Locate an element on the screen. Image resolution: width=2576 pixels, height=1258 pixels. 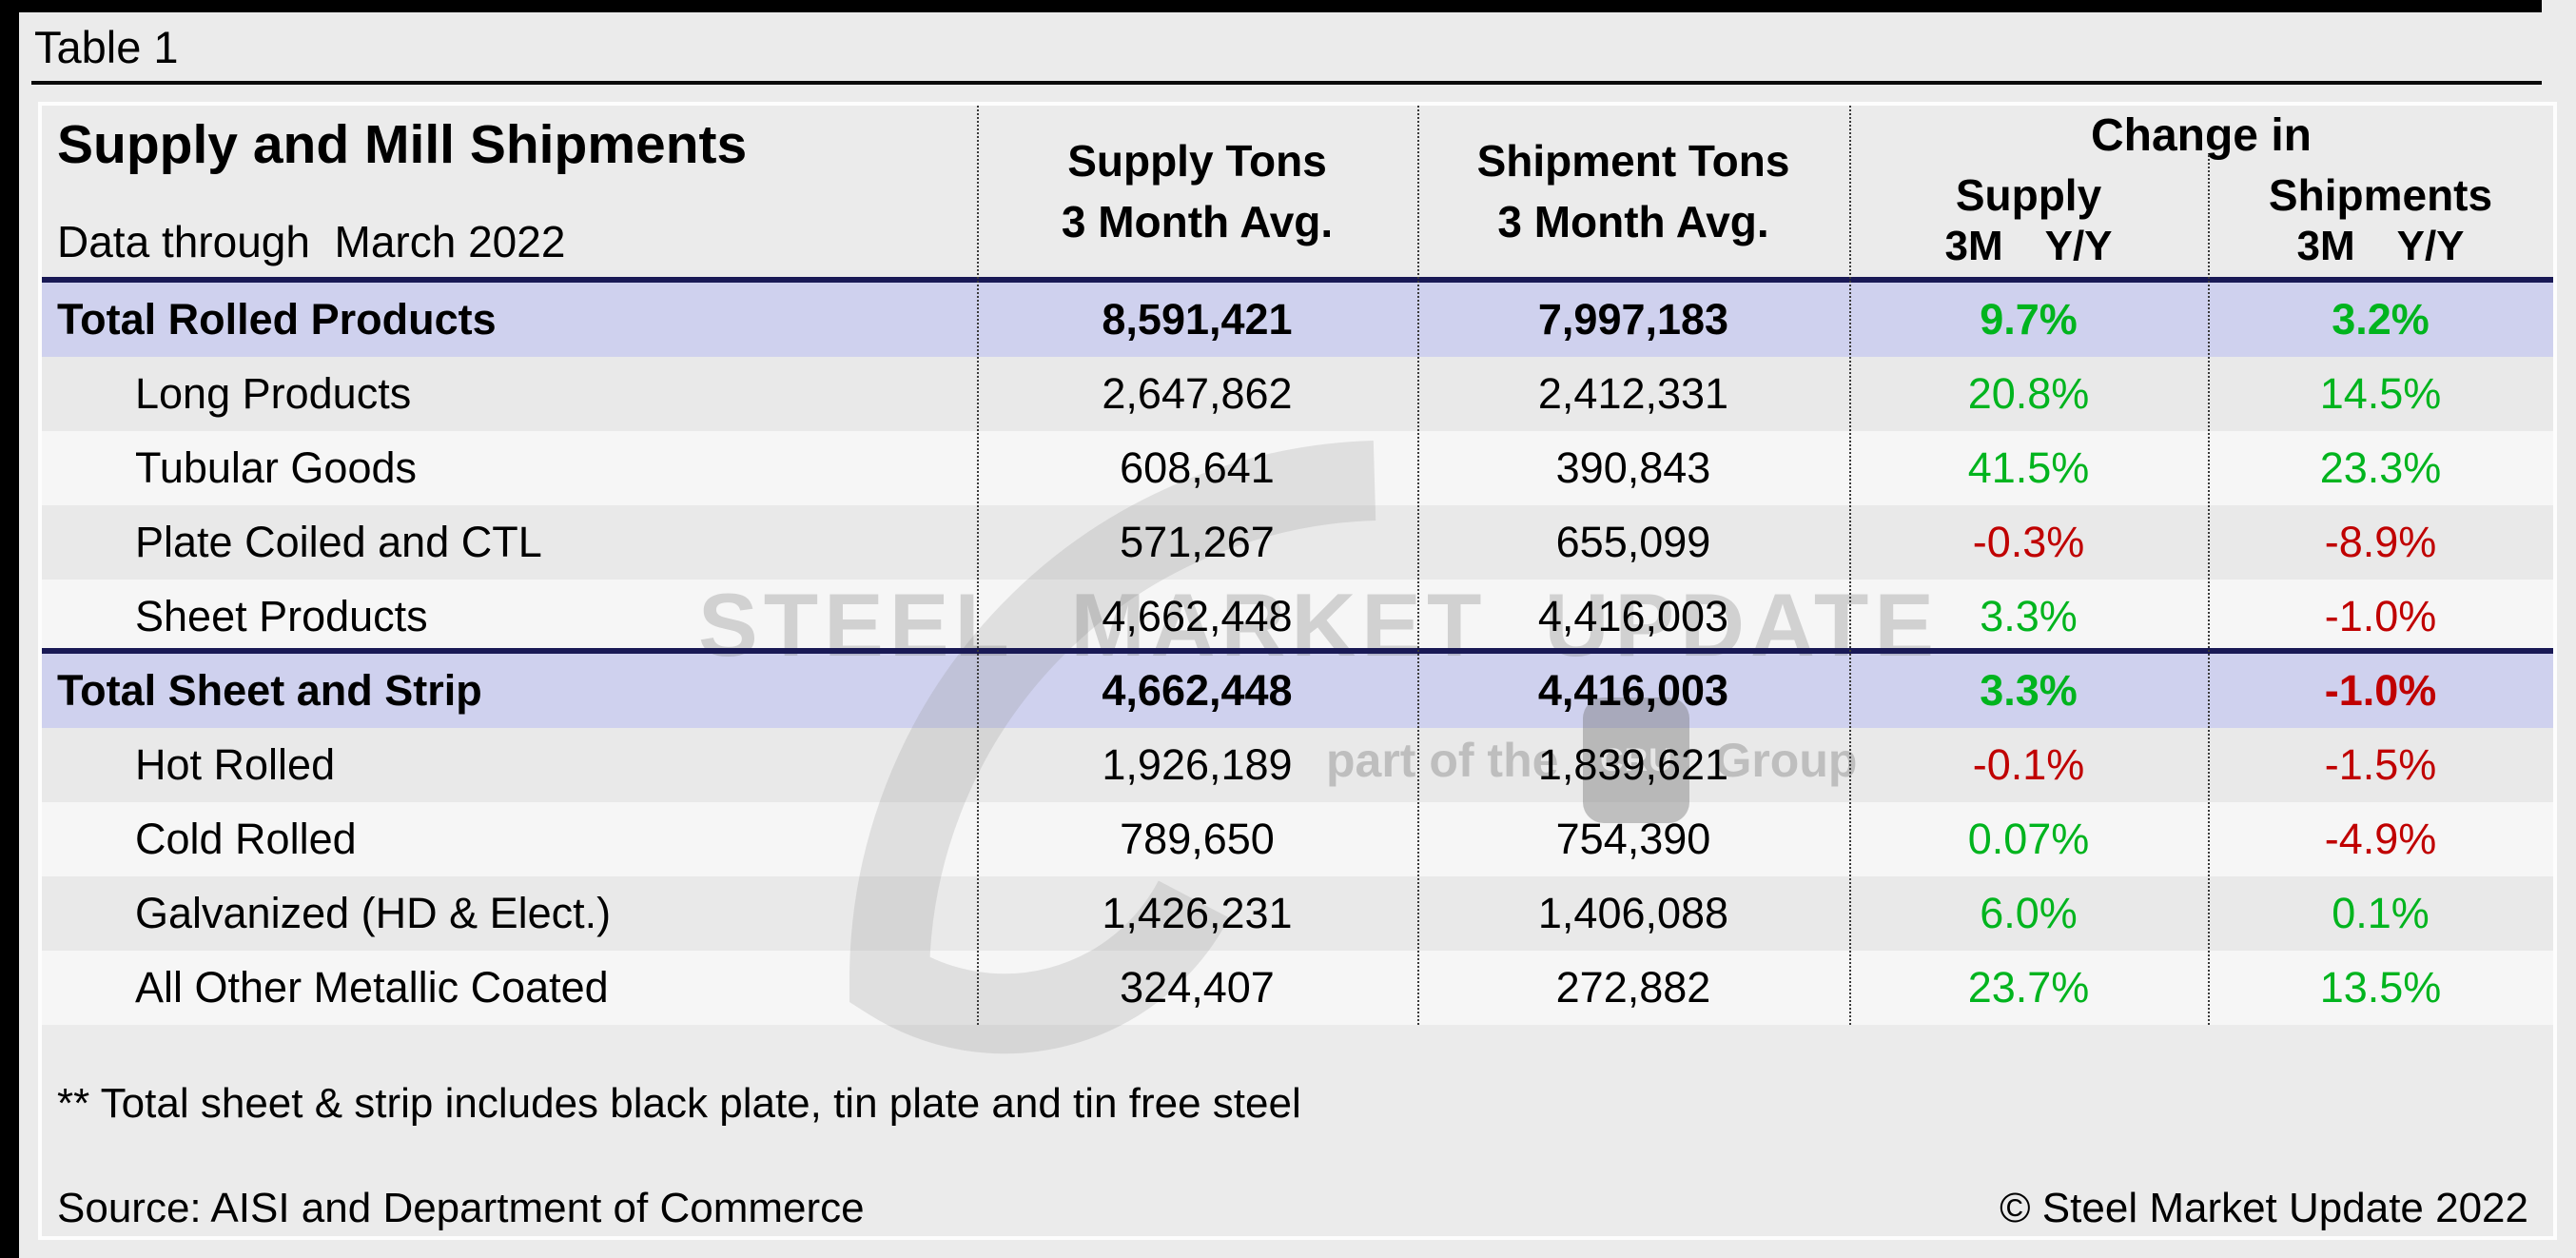
shipment-tons-value: 390,843 is located at coordinates (1633, 468).